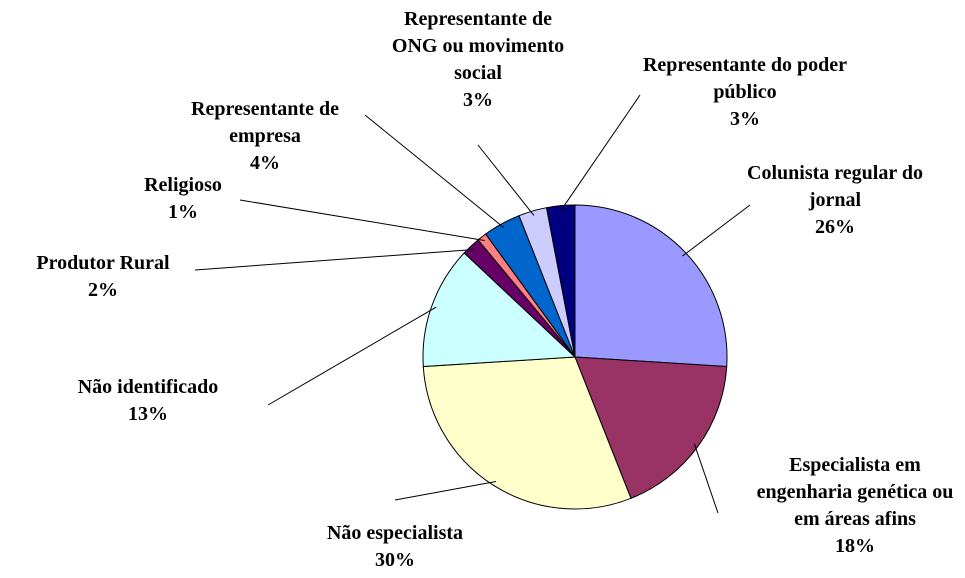 This screenshot has height=578, width=965. Describe the element at coordinates (103, 263) in the screenshot. I see `category-label: Produtor Rural` at that location.